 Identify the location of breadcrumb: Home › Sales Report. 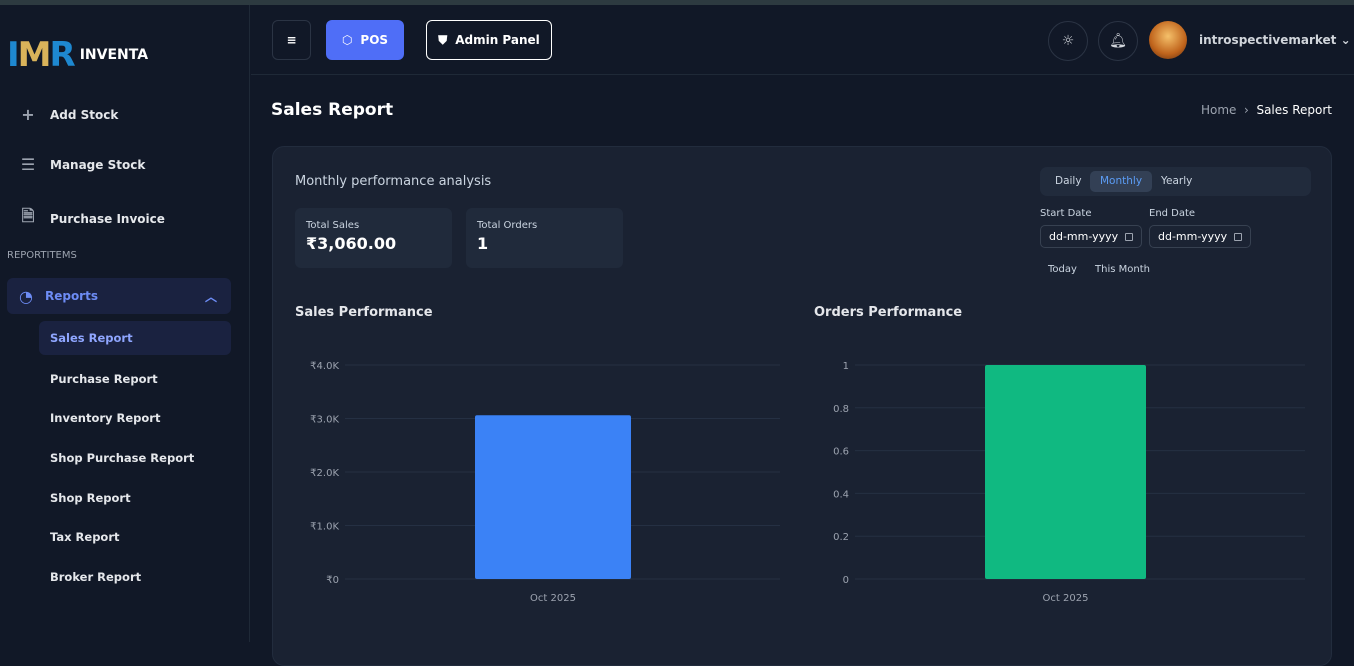
(1266, 110).